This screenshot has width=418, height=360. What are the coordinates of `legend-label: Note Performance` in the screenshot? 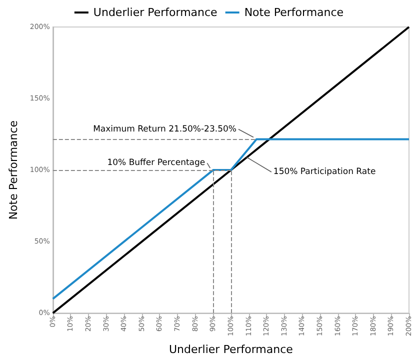 It's located at (294, 12).